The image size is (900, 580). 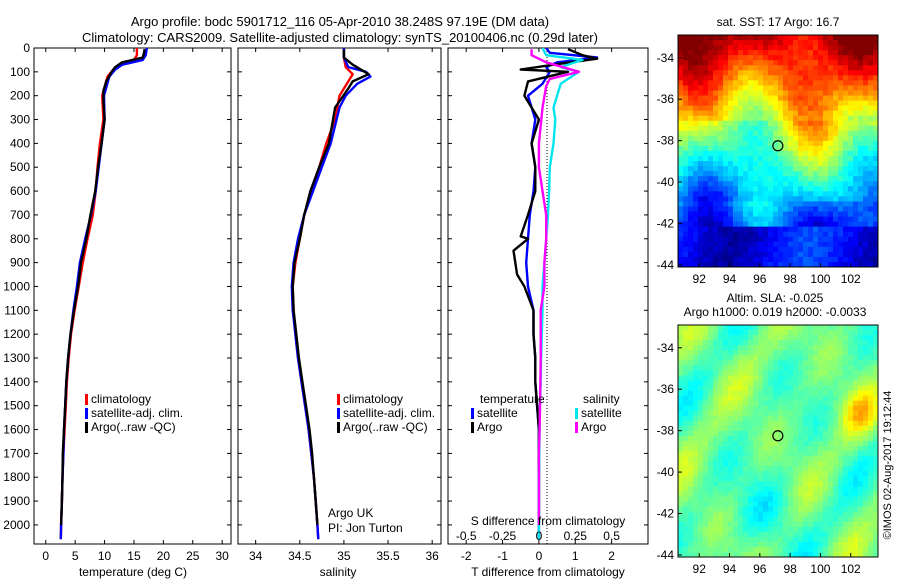 I want to click on salinity-difference-ticks: -0.5 -0.25 0 0.25 0.5, so click(x=538, y=536).